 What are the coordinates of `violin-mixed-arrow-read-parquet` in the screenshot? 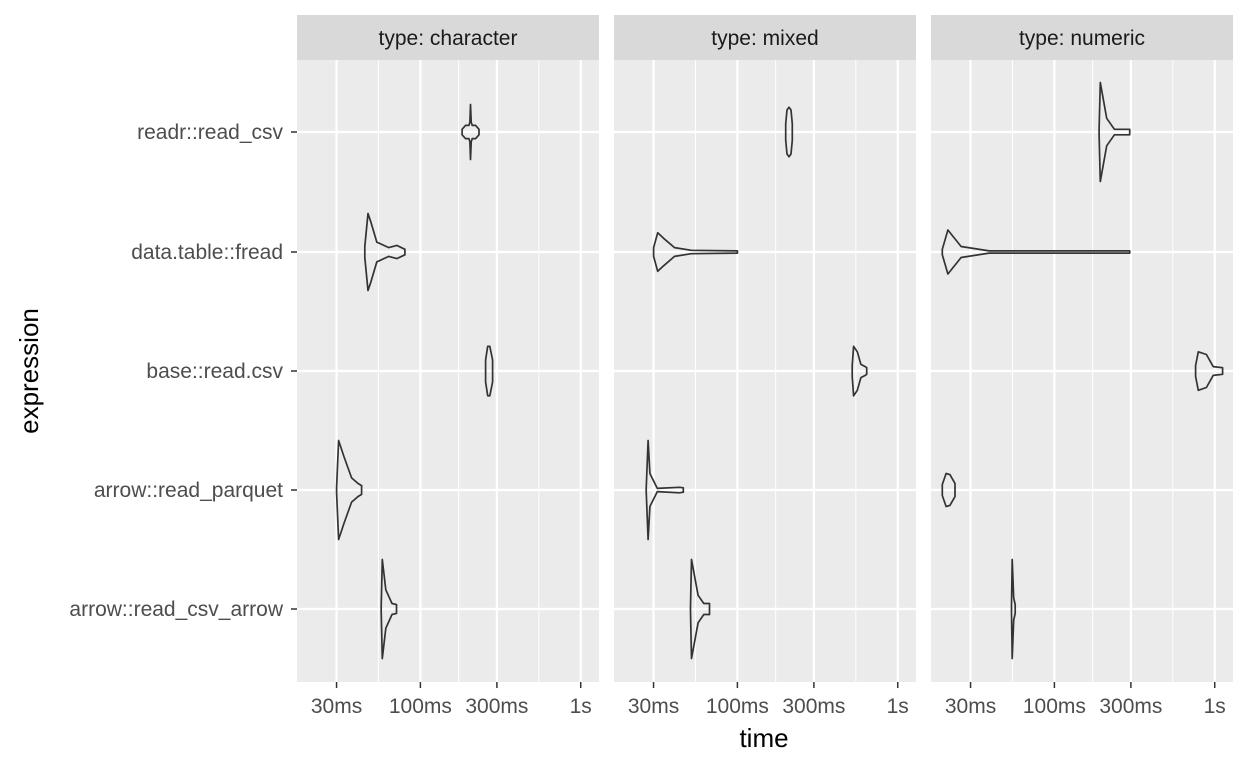 It's located at (665, 490).